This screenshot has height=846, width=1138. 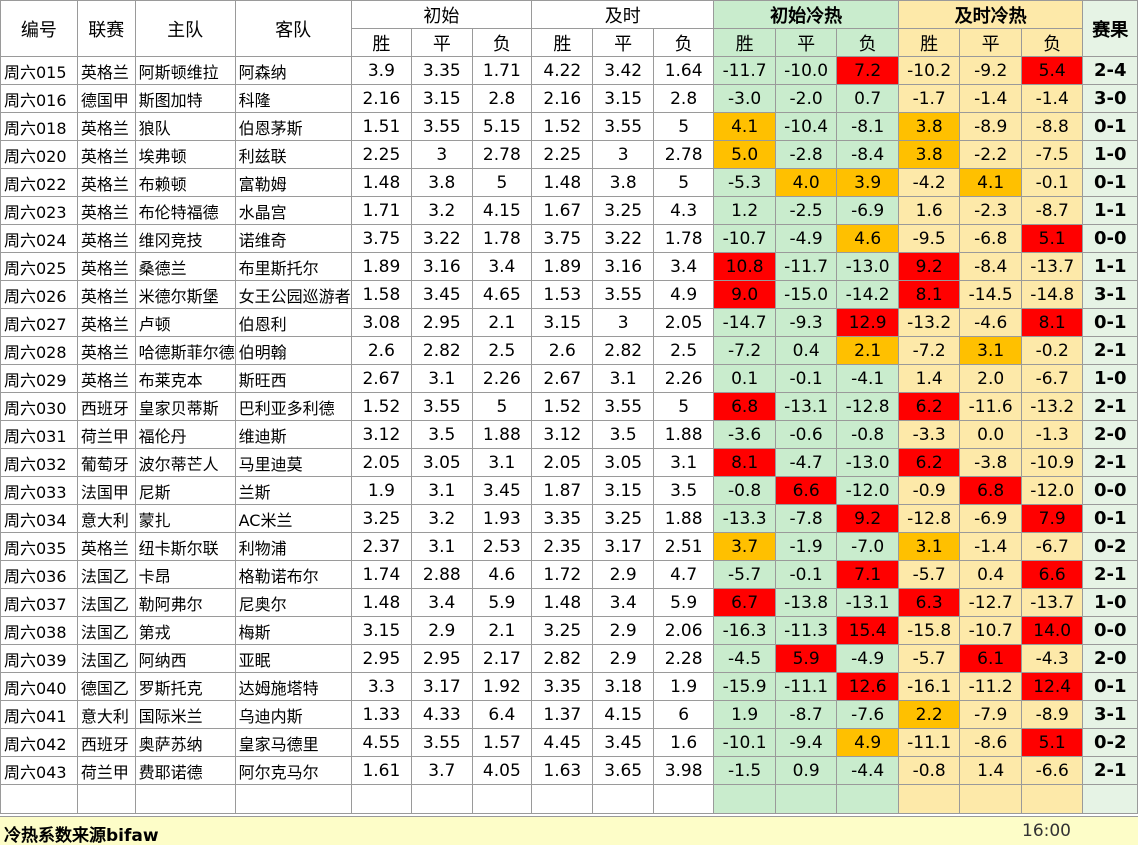 What do you see at coordinates (623, 14) in the screenshot?
I see `header-live: 及时` at bounding box center [623, 14].